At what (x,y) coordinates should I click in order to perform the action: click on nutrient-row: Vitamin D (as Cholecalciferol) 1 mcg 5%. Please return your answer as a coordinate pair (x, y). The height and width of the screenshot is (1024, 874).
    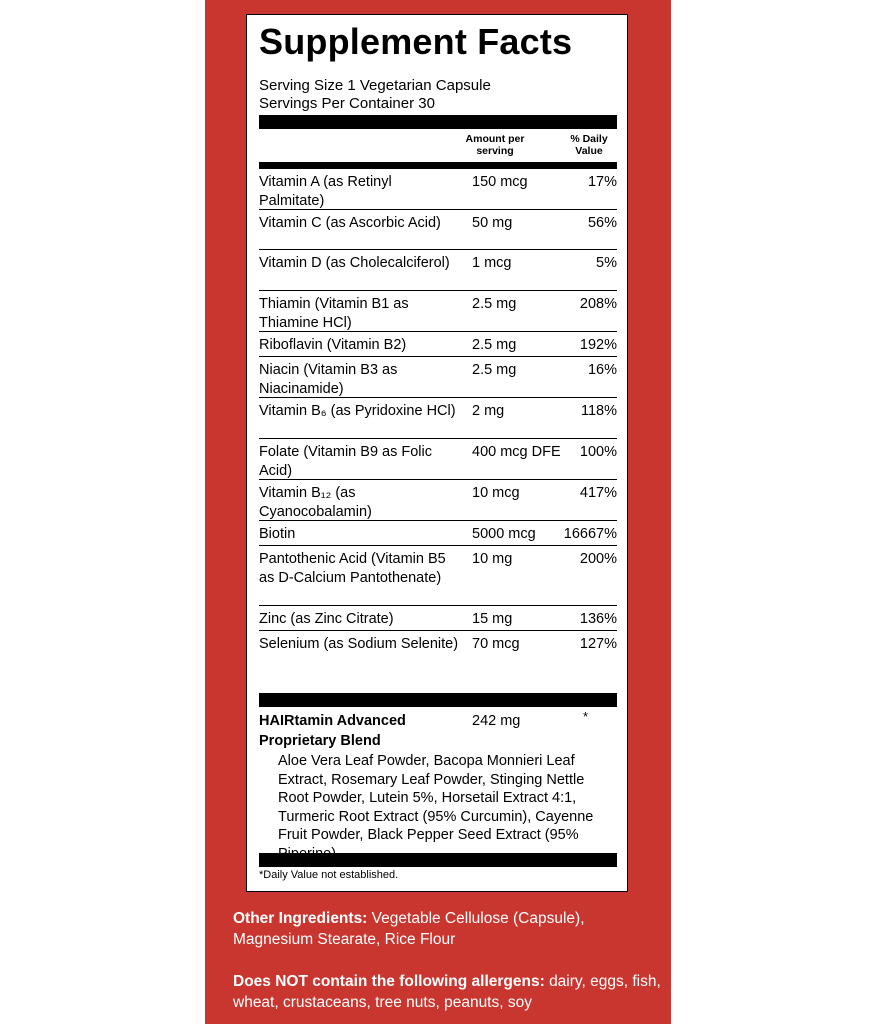
    Looking at the image, I should click on (438, 270).